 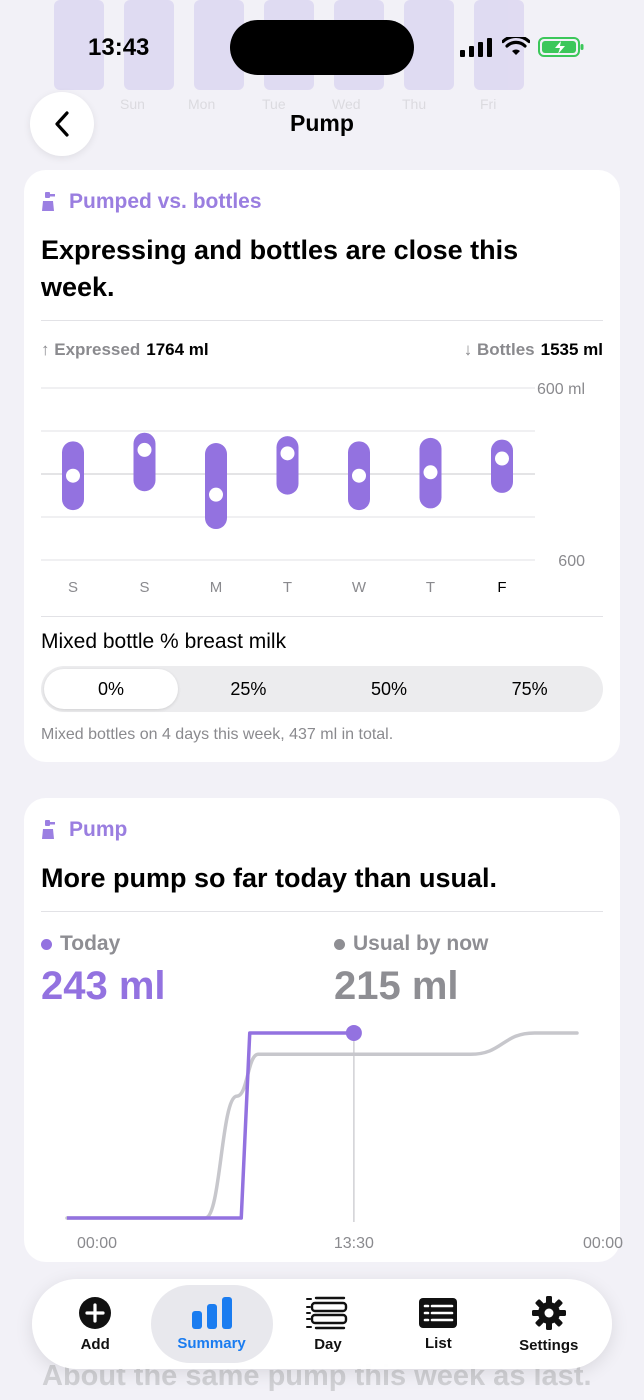 What do you see at coordinates (468, 349) in the screenshot?
I see `arrow-down-icon: ↓` at bounding box center [468, 349].